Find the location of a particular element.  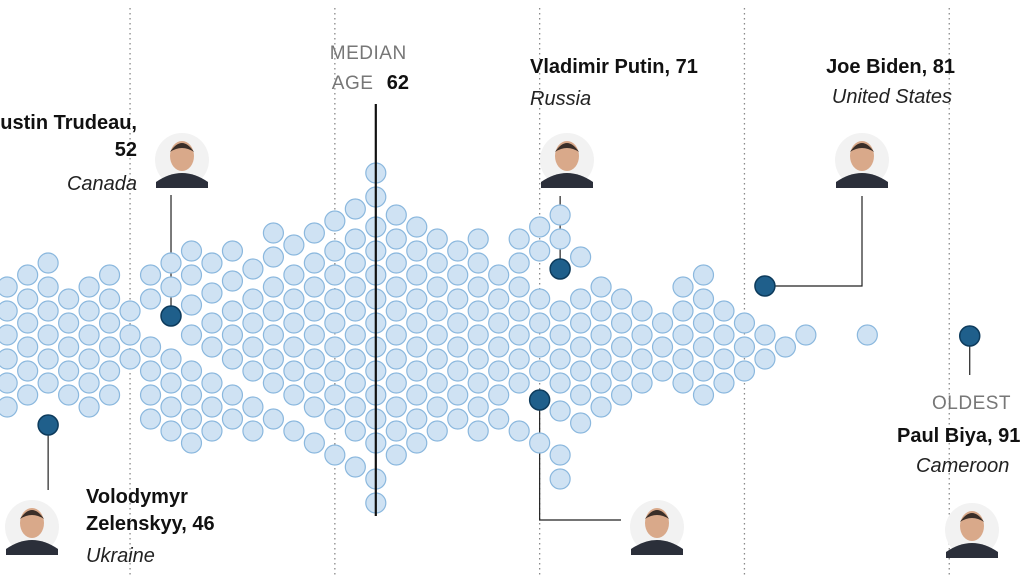

leader-country: Russia is located at coordinates (561, 99).